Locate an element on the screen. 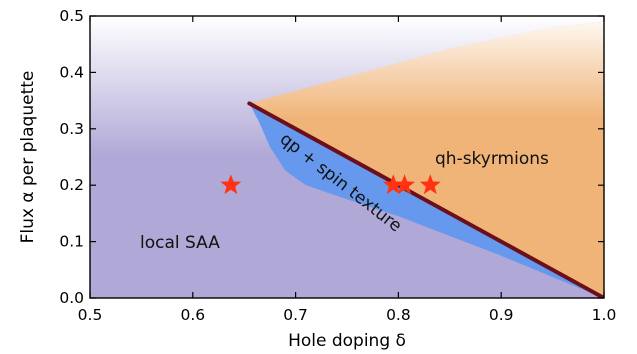 The width and height of the screenshot is (637, 354). y-tick-label: 0.2 is located at coordinates (71, 185).